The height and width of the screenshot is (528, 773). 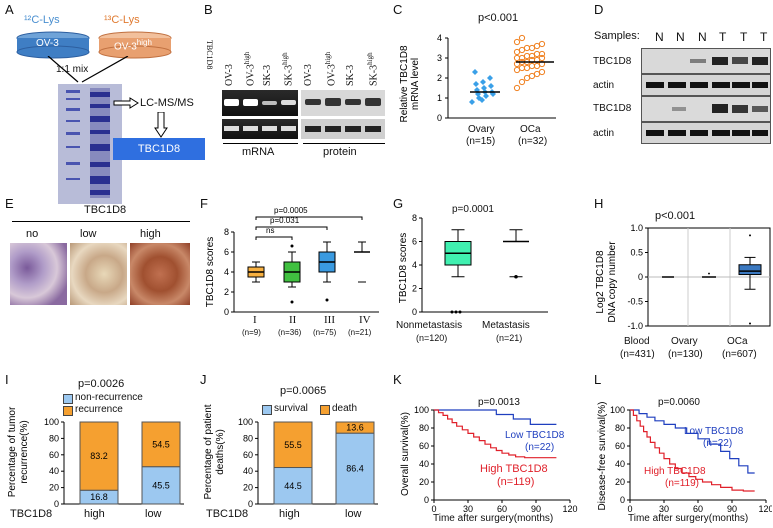 What do you see at coordinates (692, 441) in the screenshot?
I see `l-curve-low` at bounding box center [692, 441].